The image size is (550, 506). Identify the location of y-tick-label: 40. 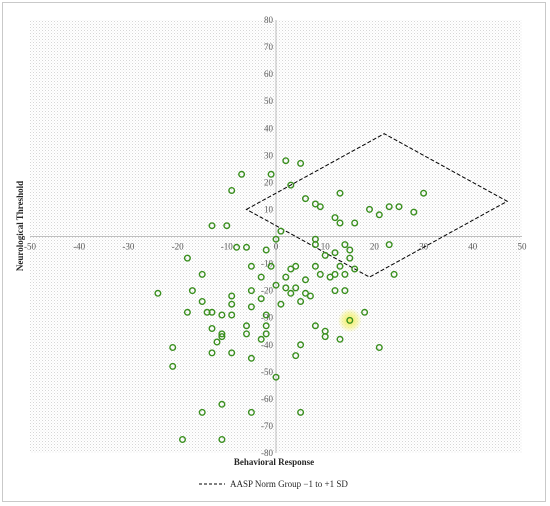
(269, 128).